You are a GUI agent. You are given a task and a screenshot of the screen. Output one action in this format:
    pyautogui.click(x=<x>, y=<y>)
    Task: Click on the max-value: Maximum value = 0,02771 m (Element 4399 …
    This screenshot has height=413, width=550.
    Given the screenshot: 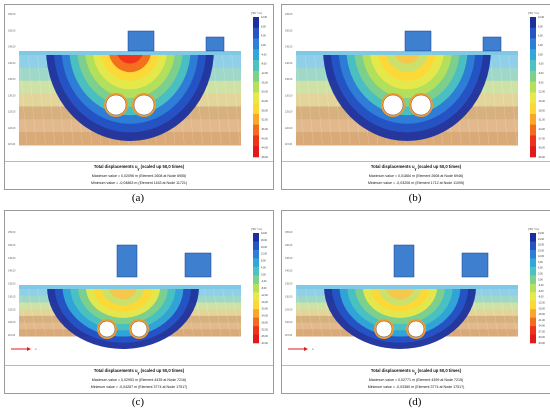 What is the action you would take?
    pyautogui.click(x=416, y=379)
    